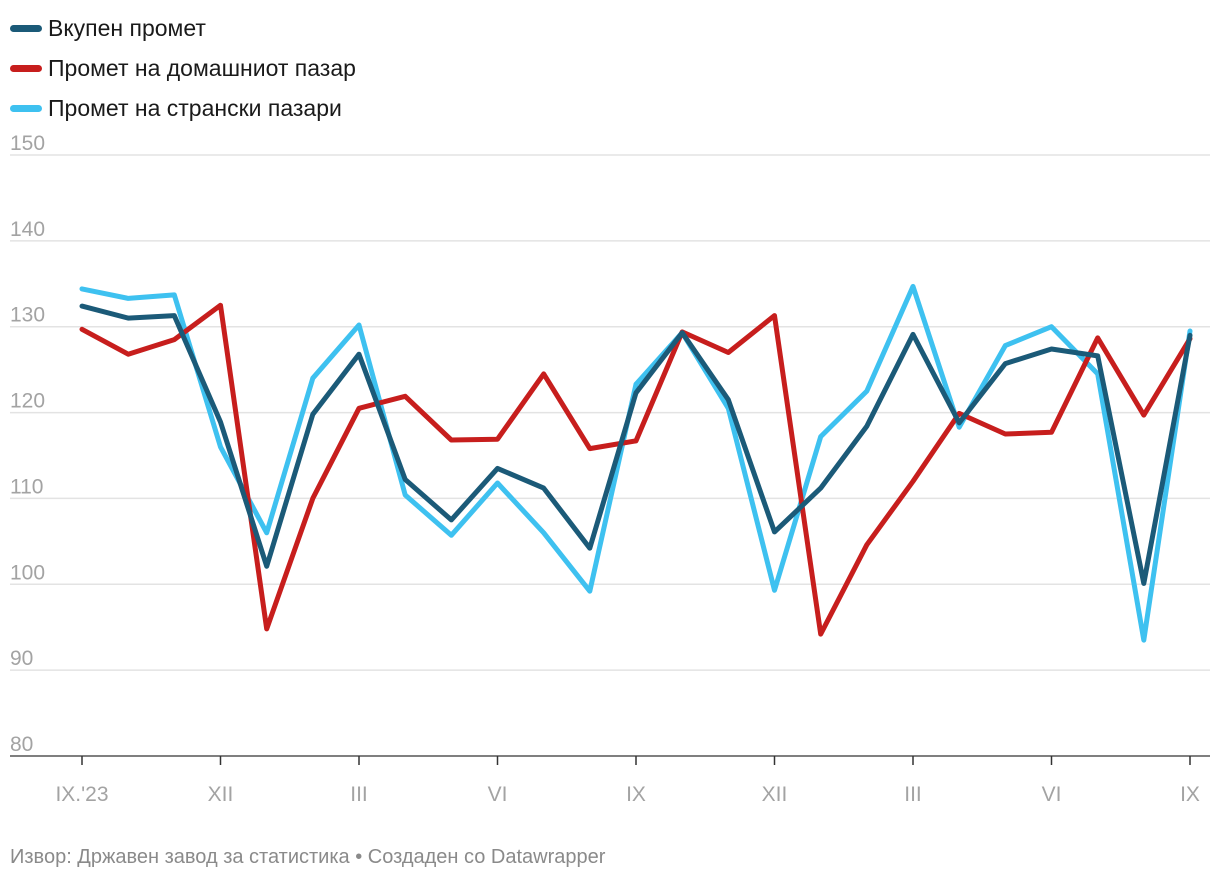 This screenshot has height=884, width=1220. Describe the element at coordinates (21, 658) in the screenshot. I see `y-tick-label: 90` at that location.